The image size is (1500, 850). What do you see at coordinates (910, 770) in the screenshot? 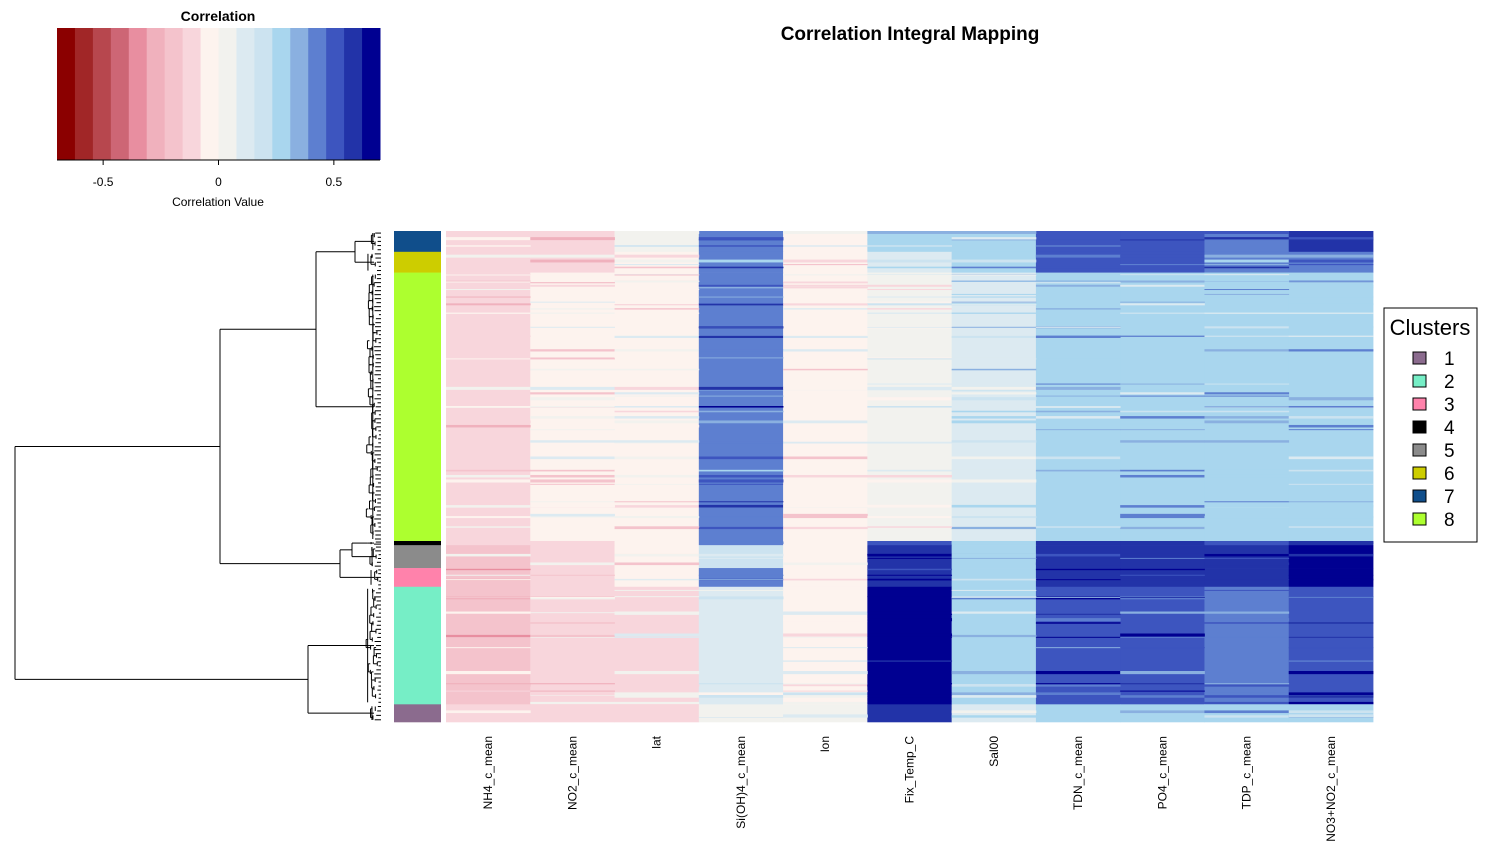
I see `column-label: Fix_Temp_C` at bounding box center [910, 770].